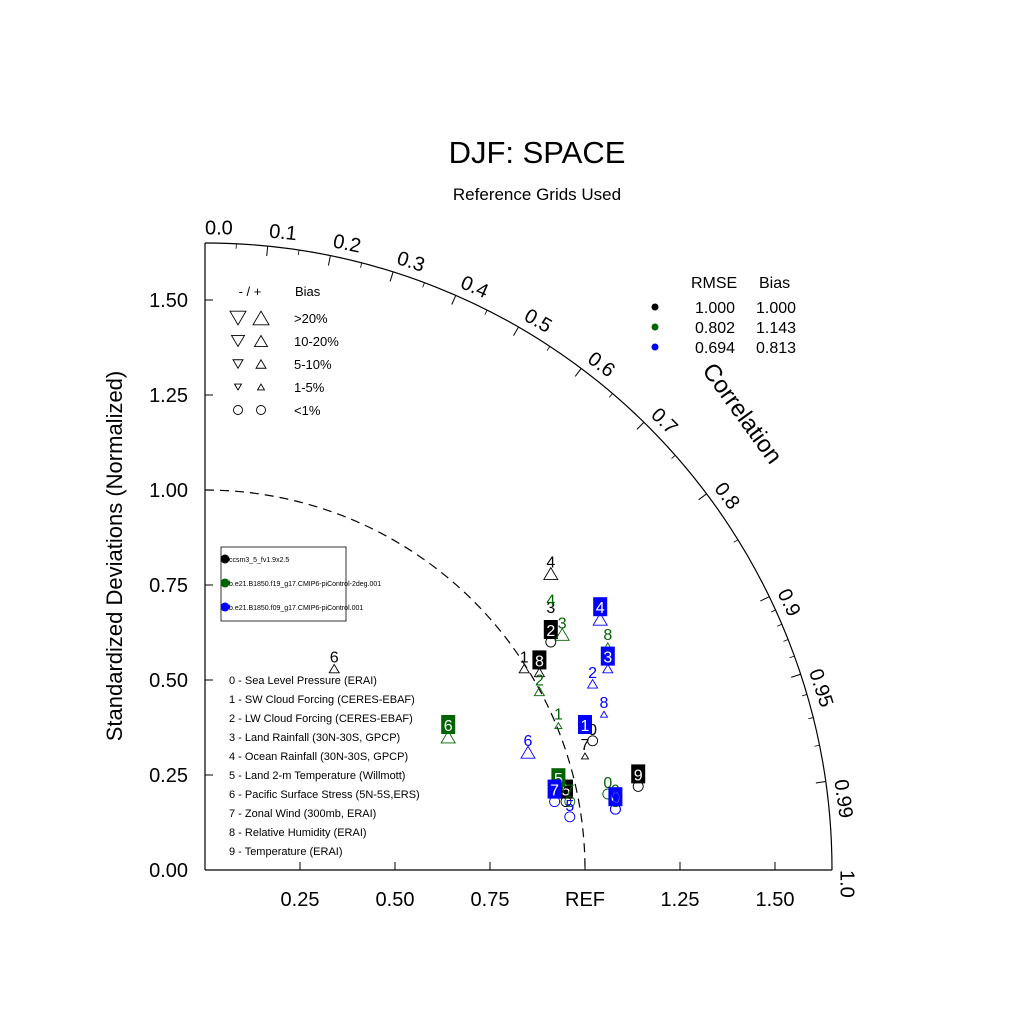 The height and width of the screenshot is (1024, 1024). What do you see at coordinates (727, 495) in the screenshot?
I see `corr-tick-label: 0.8` at bounding box center [727, 495].